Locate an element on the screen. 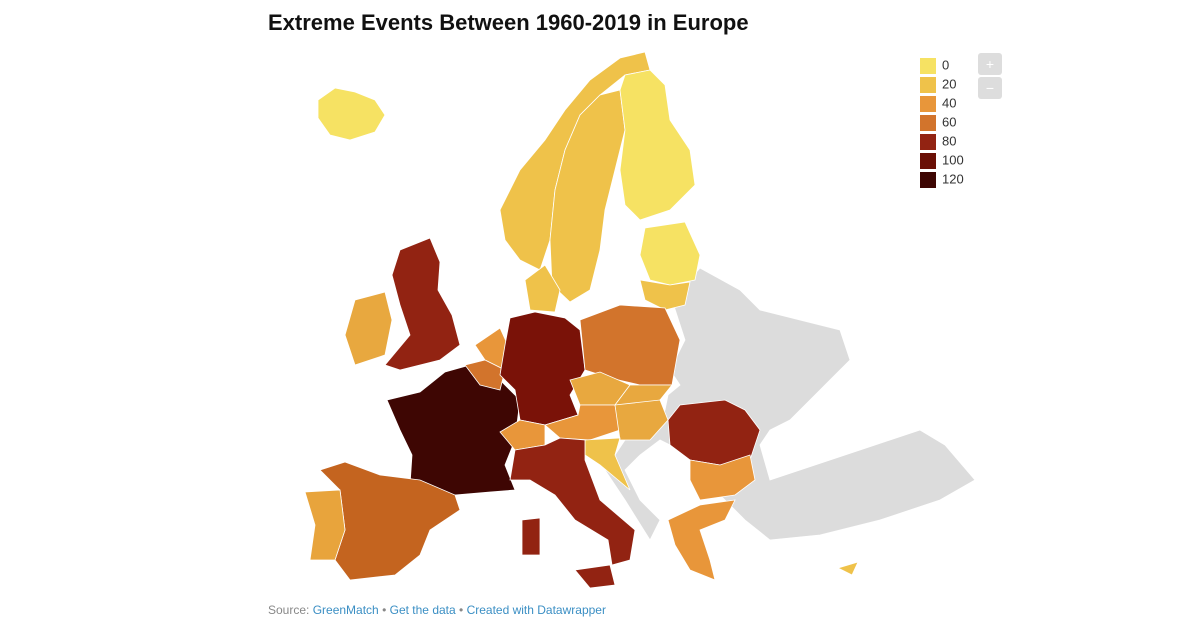  source-label: Source: is located at coordinates (289, 610).